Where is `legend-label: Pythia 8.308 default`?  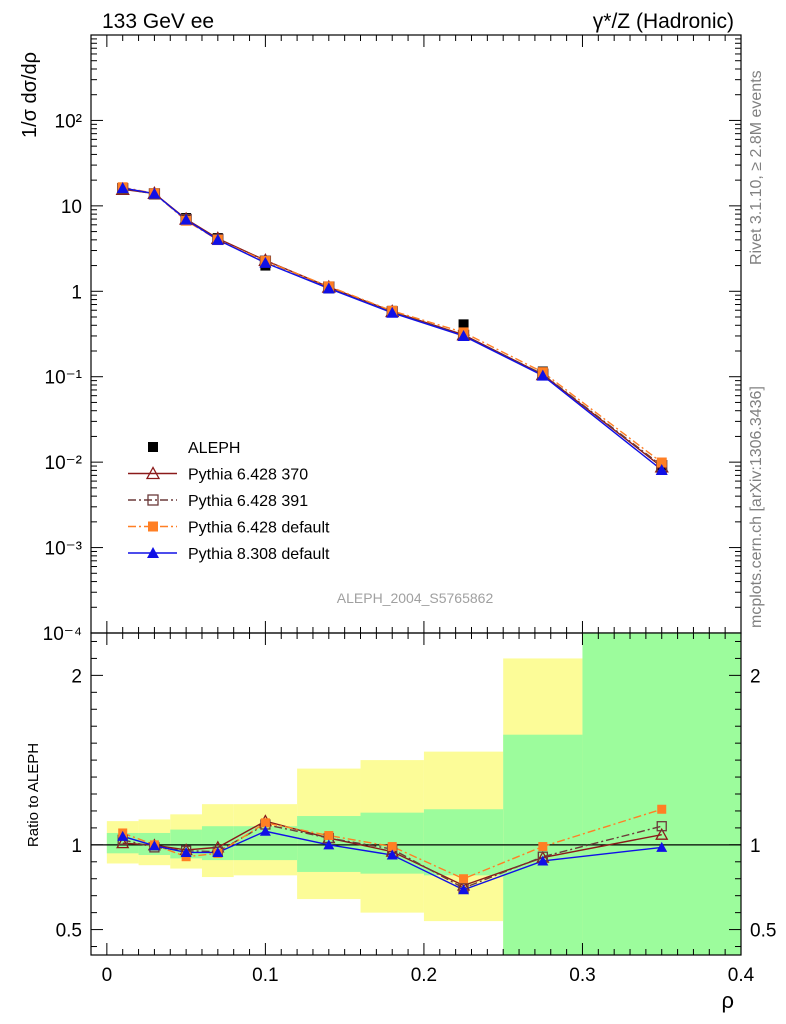 legend-label: Pythia 8.308 default is located at coordinates (259, 554).